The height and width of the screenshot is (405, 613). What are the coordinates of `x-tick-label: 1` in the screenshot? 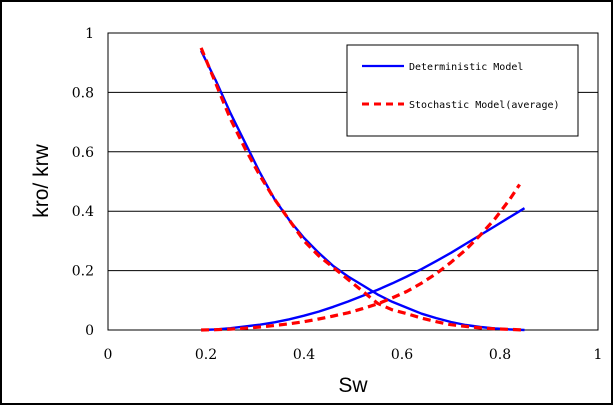 It's located at (598, 355).